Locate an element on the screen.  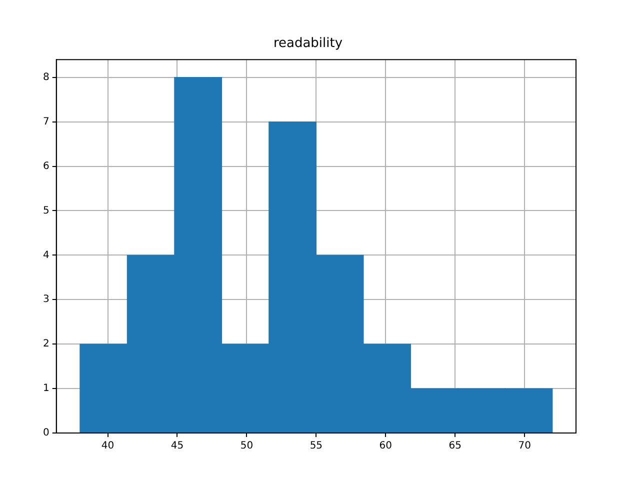
y-tick-label: 0 is located at coordinates (46, 433).